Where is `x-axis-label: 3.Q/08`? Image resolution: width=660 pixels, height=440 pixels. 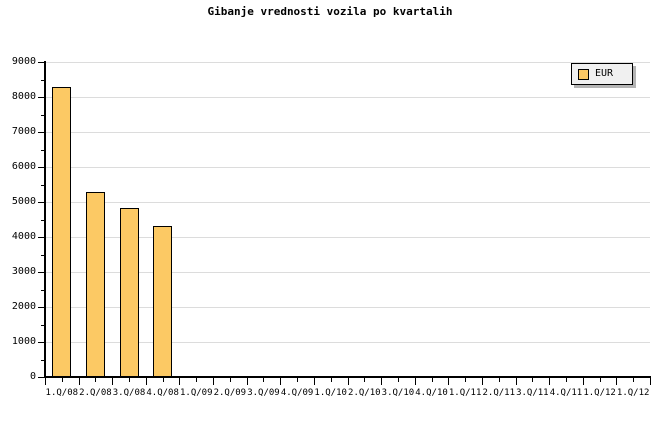
x-axis-label: 3.Q/08 is located at coordinates (129, 393).